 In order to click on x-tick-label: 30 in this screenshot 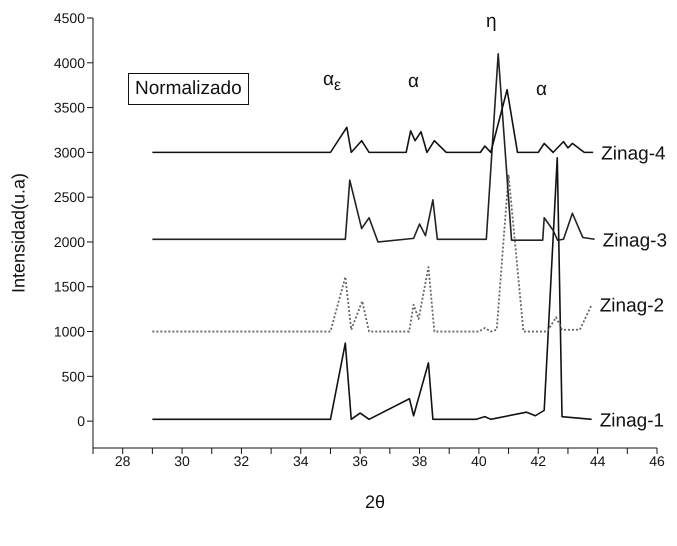, I will do `click(182, 460)`.